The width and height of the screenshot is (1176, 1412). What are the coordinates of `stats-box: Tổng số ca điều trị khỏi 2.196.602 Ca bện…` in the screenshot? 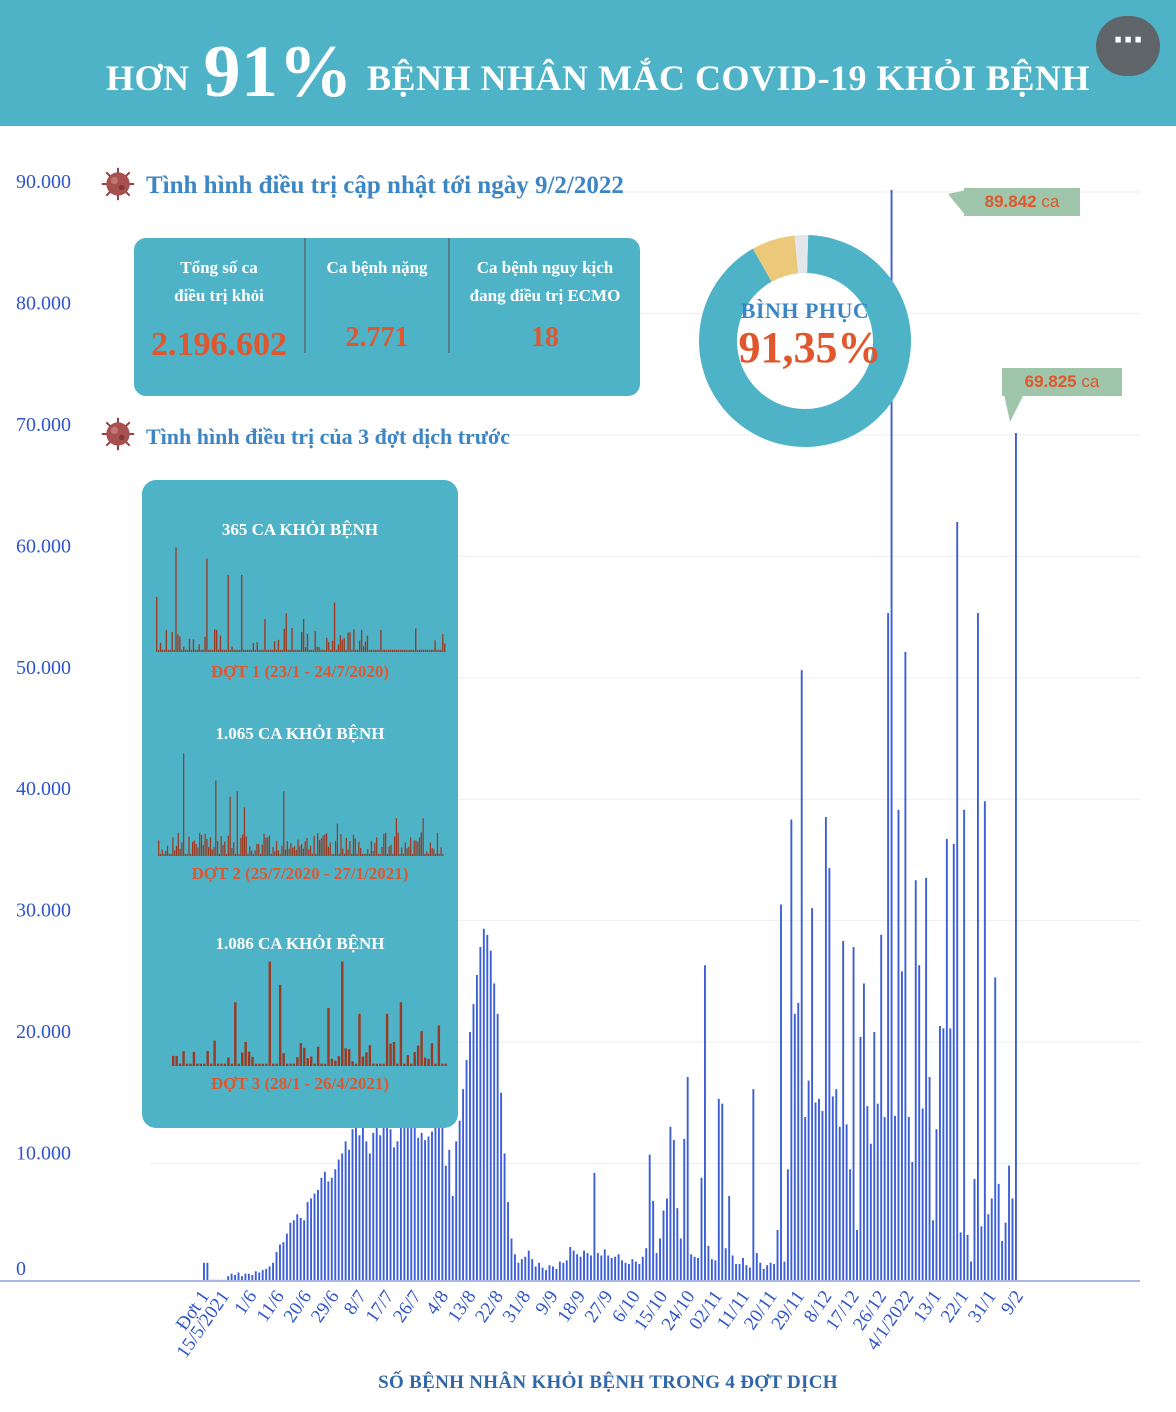 It's located at (387, 317).